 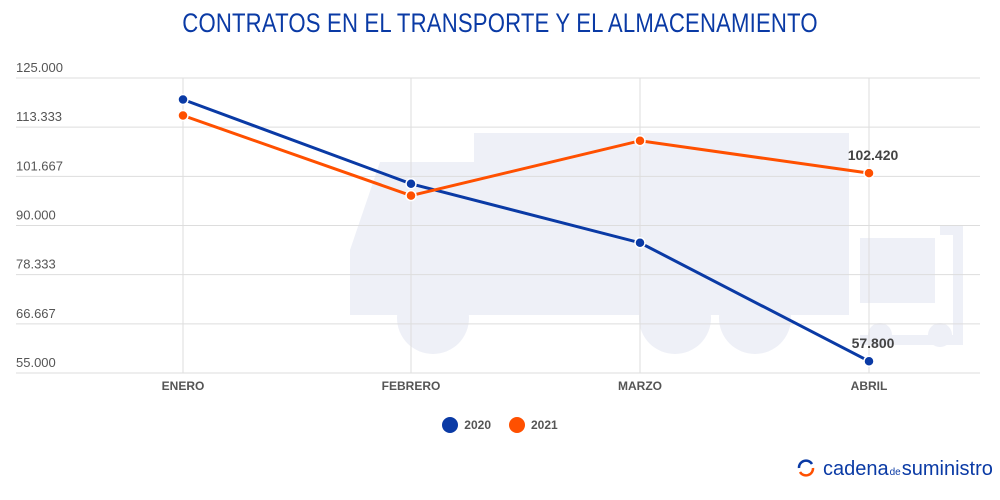 I want to click on y-tick-label: 55.000, so click(x=36, y=362).